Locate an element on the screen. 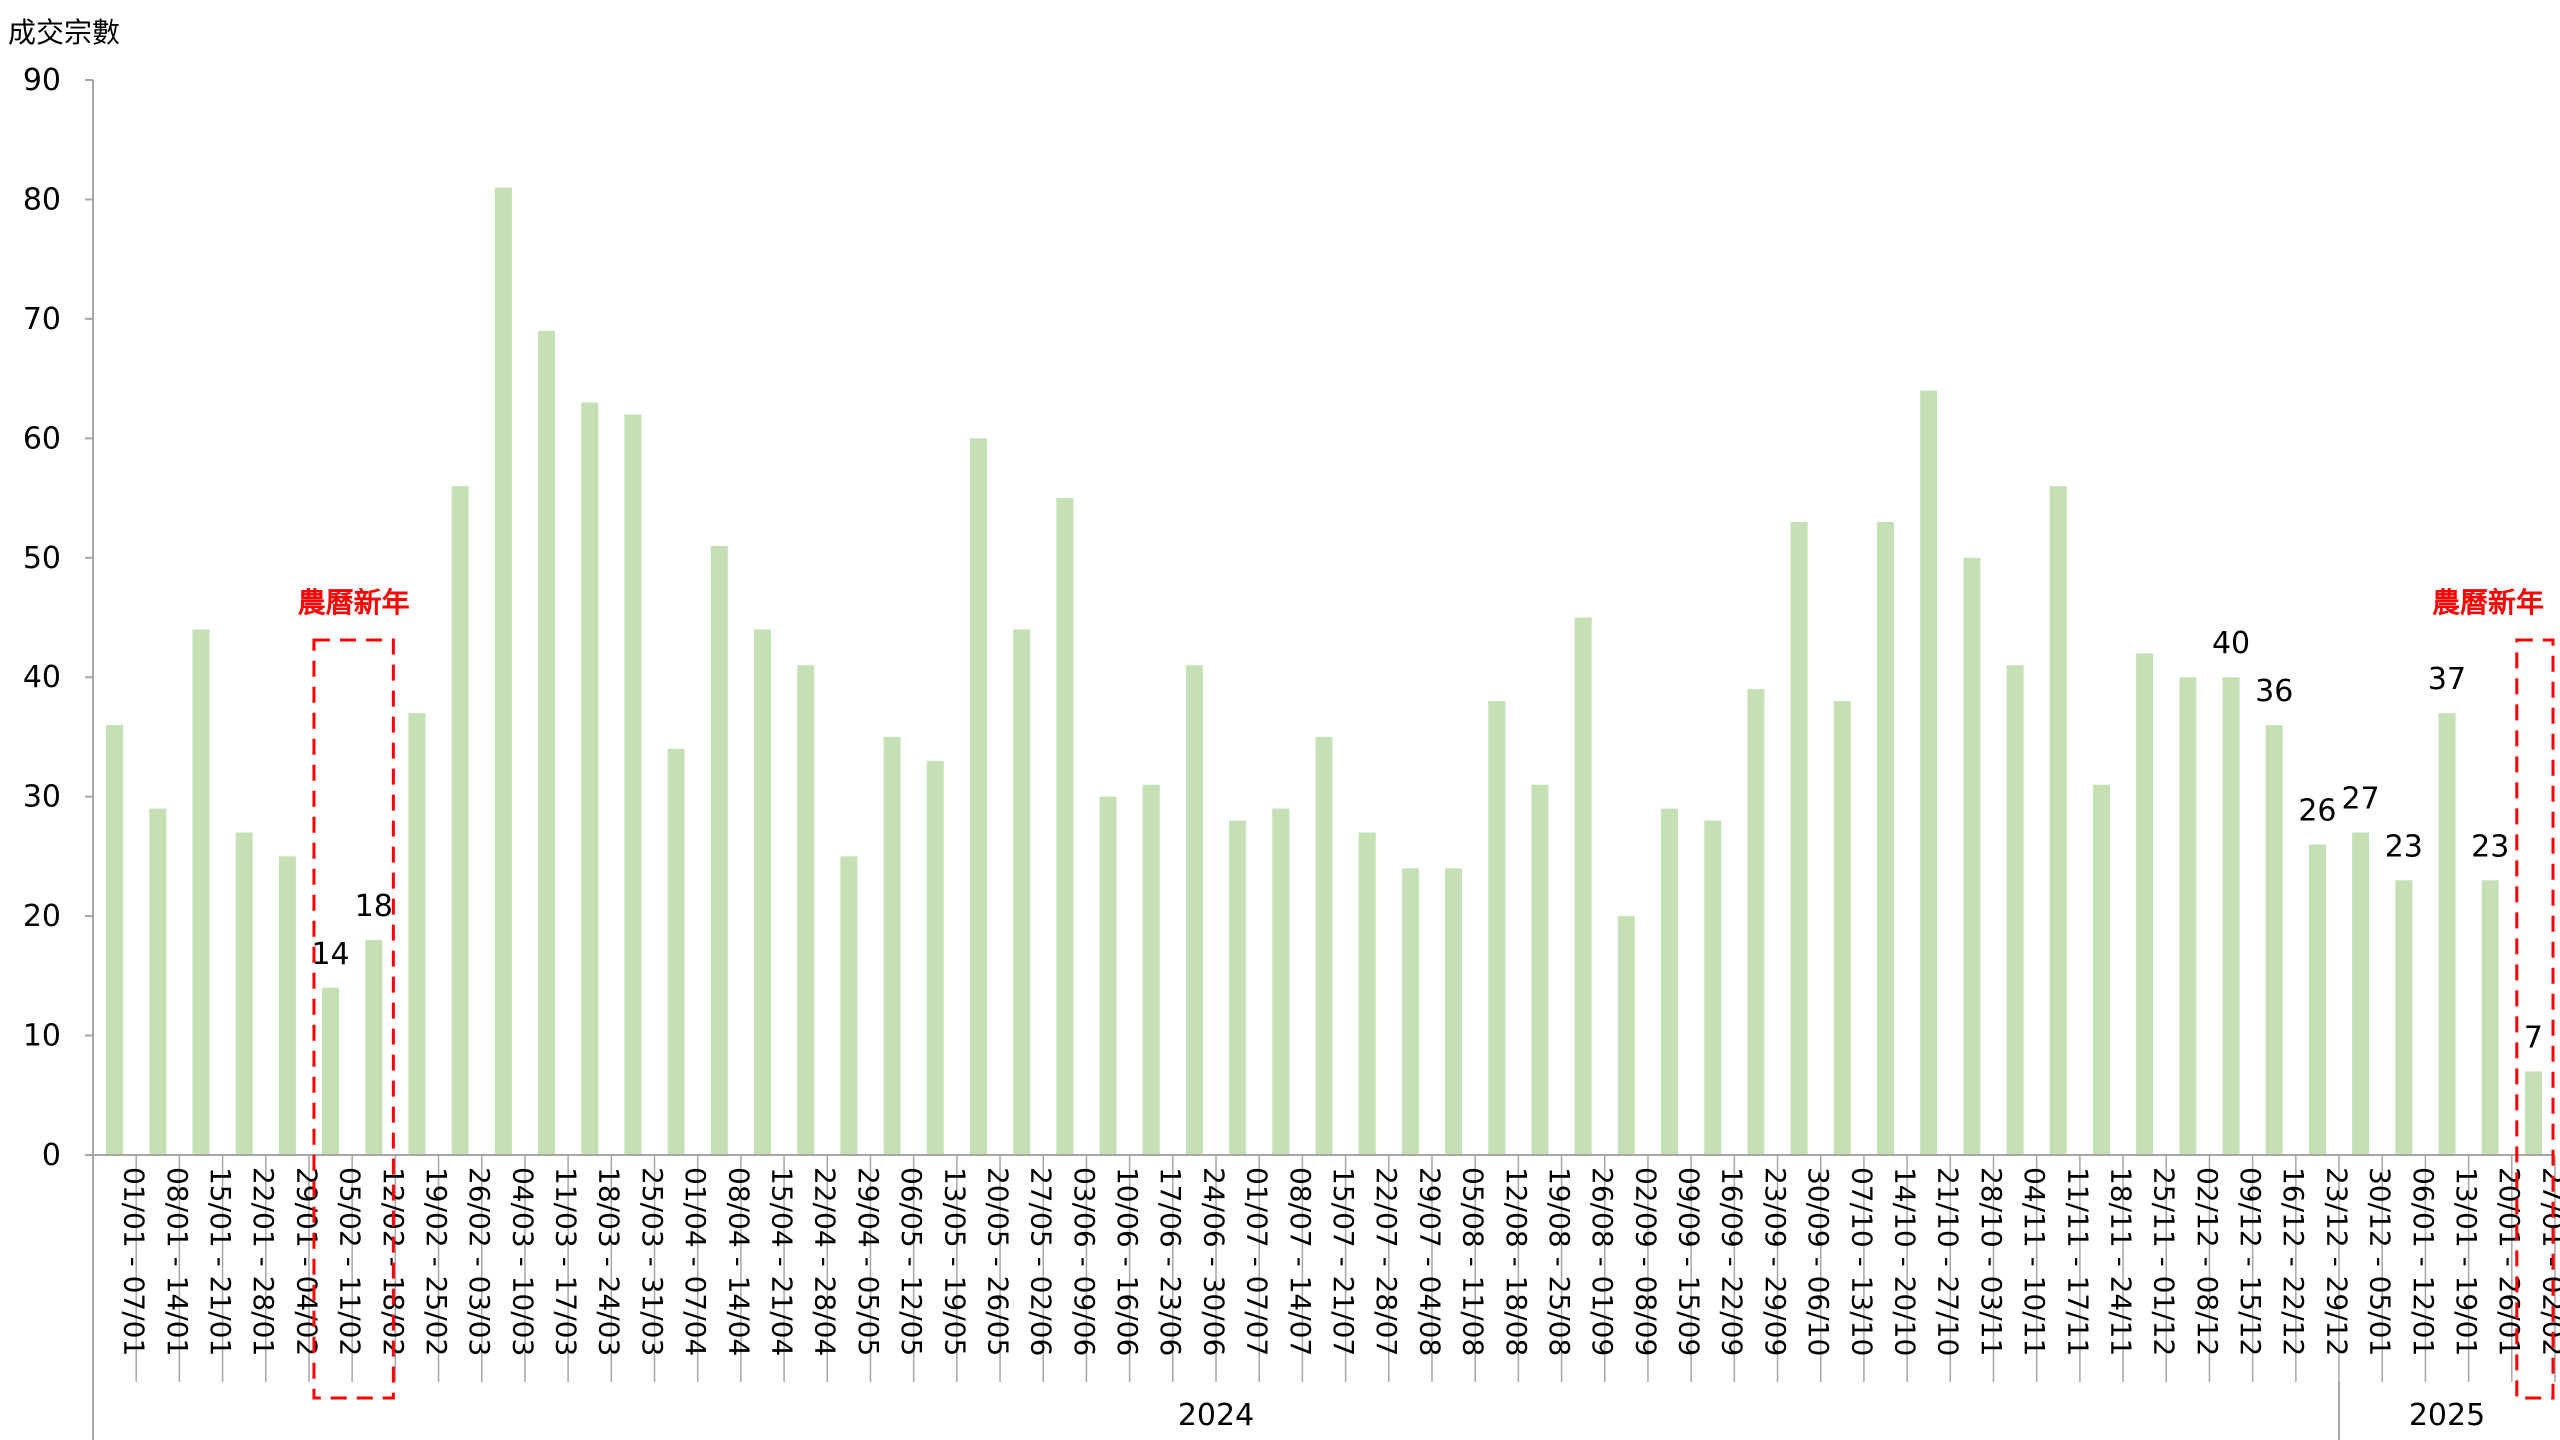  y-tick-label: 20 is located at coordinates (42, 916).